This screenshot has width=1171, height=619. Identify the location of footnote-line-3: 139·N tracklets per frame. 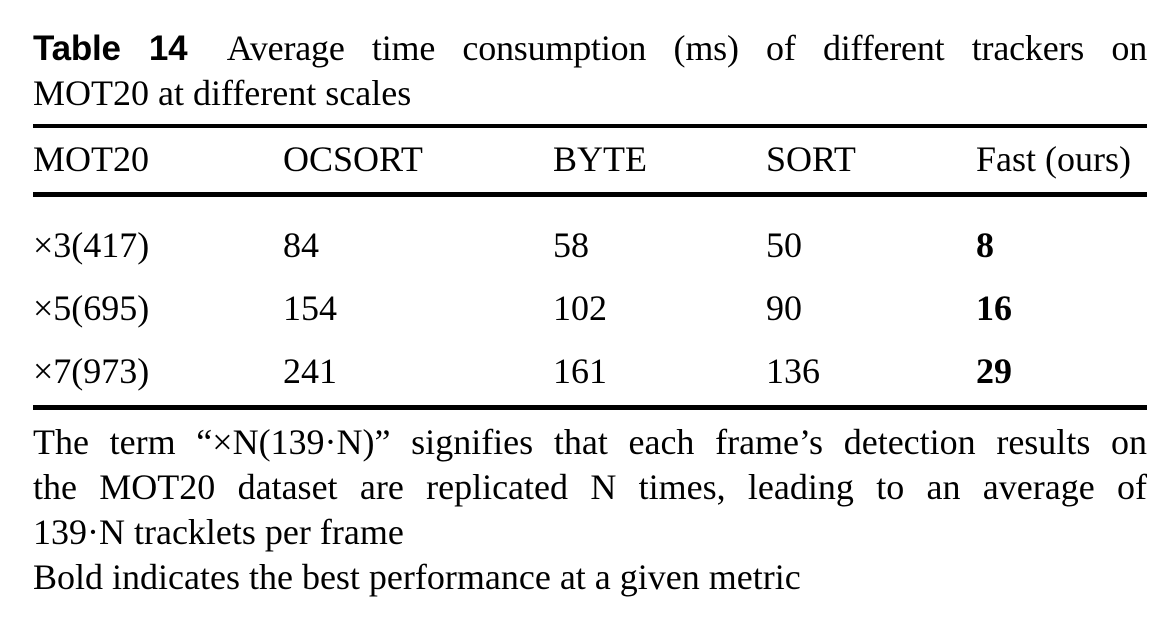
(218, 532).